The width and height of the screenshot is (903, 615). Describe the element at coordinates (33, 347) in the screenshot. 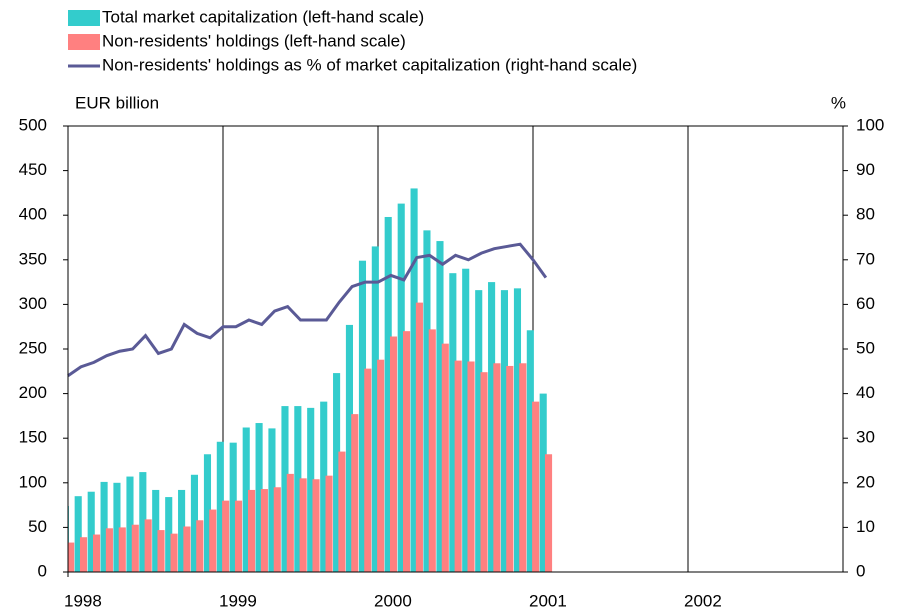

I see `y-tick-label: 250` at that location.